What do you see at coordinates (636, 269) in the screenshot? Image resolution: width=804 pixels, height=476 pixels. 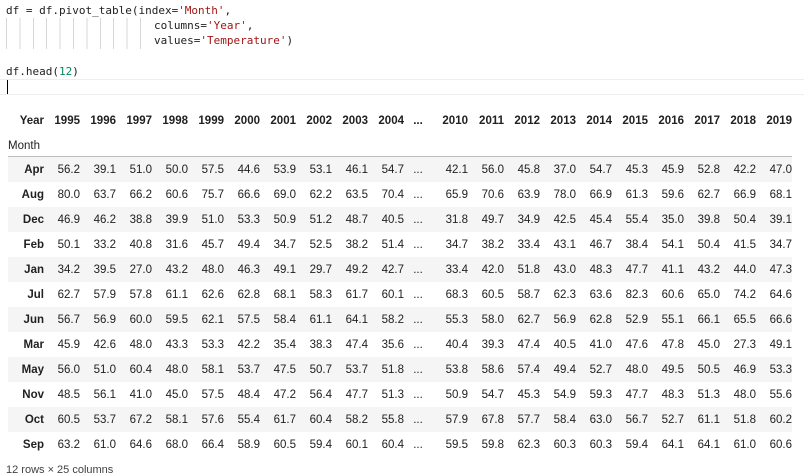 I see `table-cell: 47.7` at bounding box center [636, 269].